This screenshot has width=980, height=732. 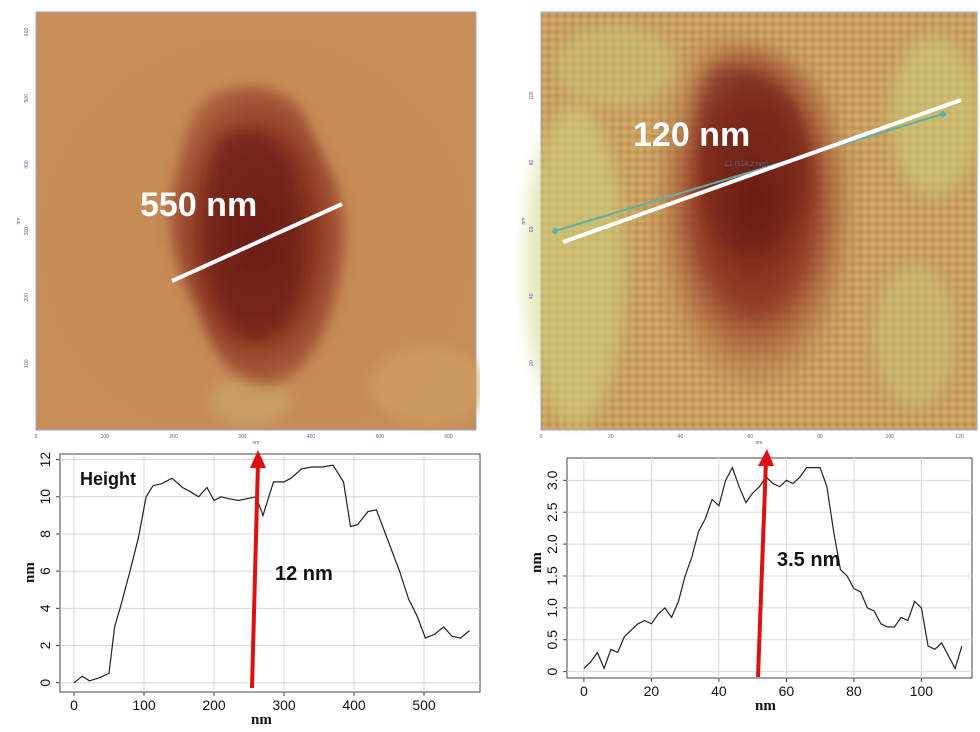 I want to click on chart-right-plot-area, so click(x=769, y=568).